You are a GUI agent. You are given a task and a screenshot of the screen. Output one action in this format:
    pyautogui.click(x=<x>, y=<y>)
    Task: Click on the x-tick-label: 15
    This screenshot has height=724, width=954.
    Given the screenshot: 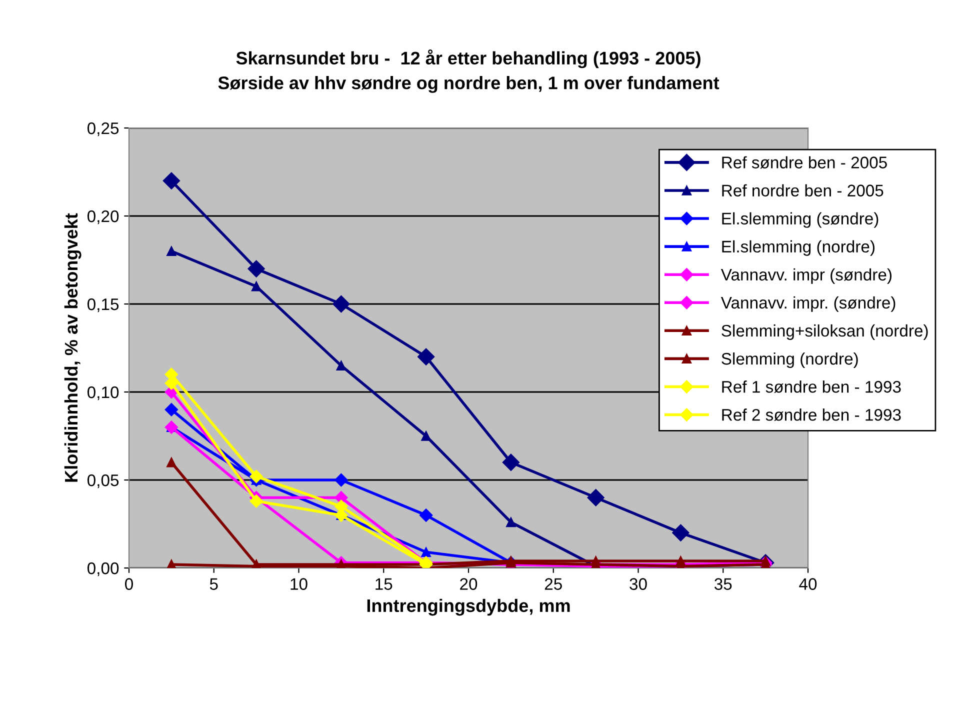 What is the action you would take?
    pyautogui.click(x=384, y=584)
    